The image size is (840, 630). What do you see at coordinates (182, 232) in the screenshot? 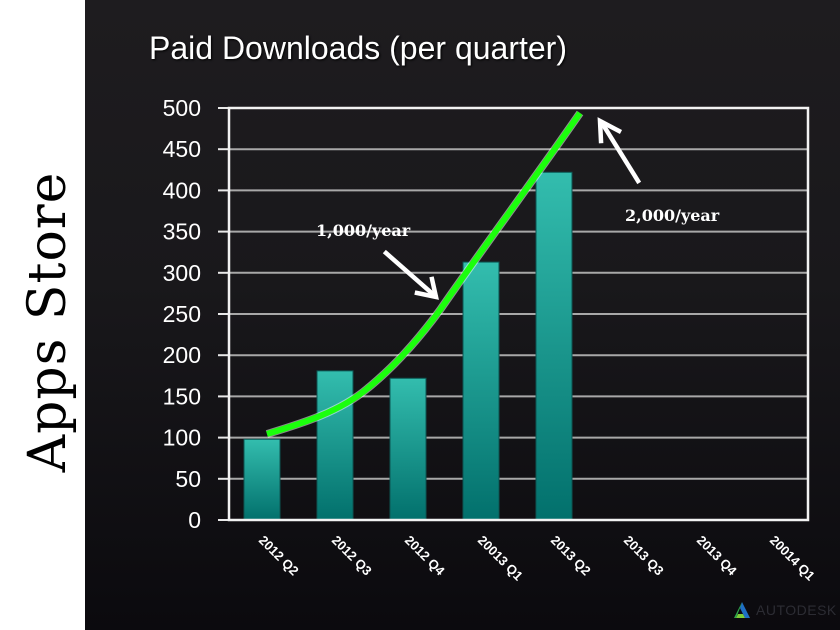
I see `y-tick-label: 350` at bounding box center [182, 232].